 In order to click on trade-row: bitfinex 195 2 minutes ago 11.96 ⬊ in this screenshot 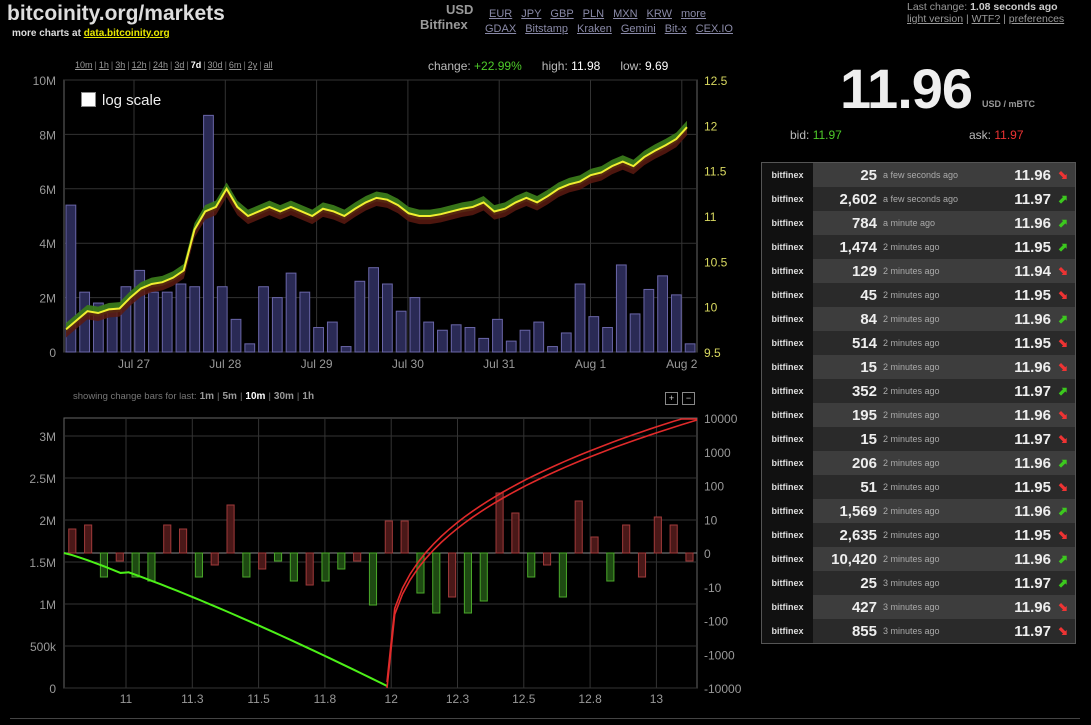, I will do `click(918, 415)`.